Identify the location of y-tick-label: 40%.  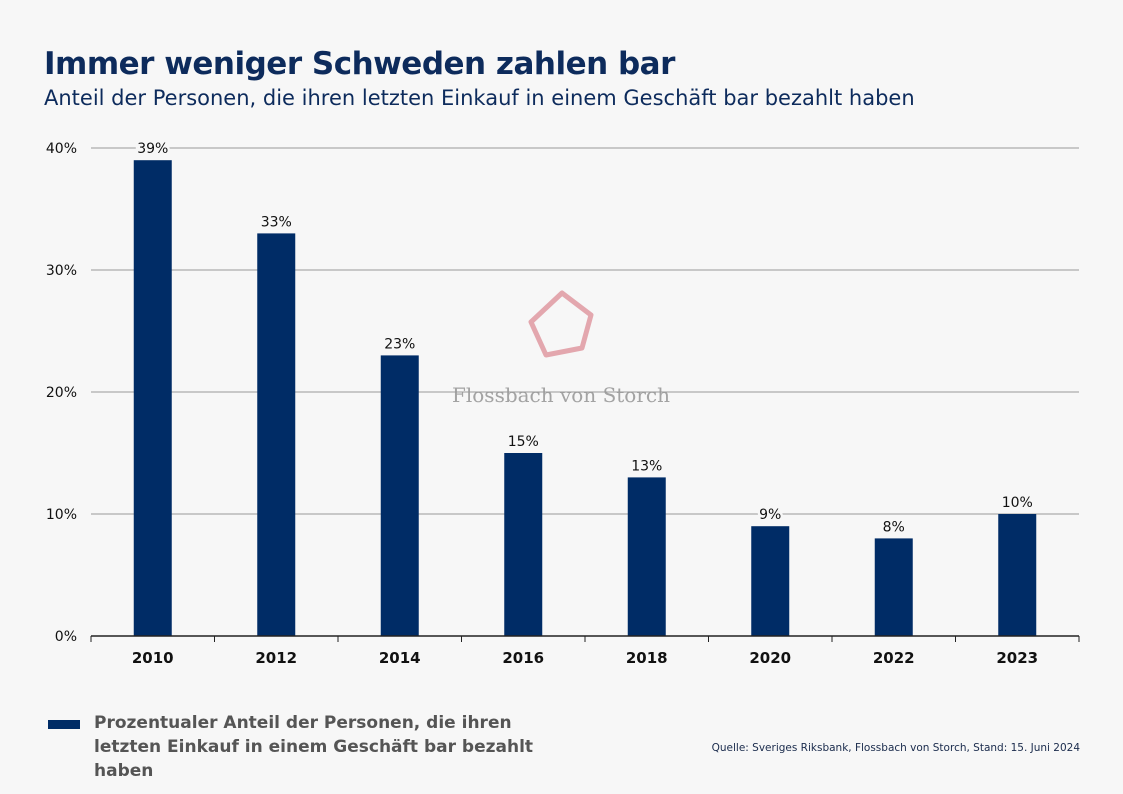
(61, 149).